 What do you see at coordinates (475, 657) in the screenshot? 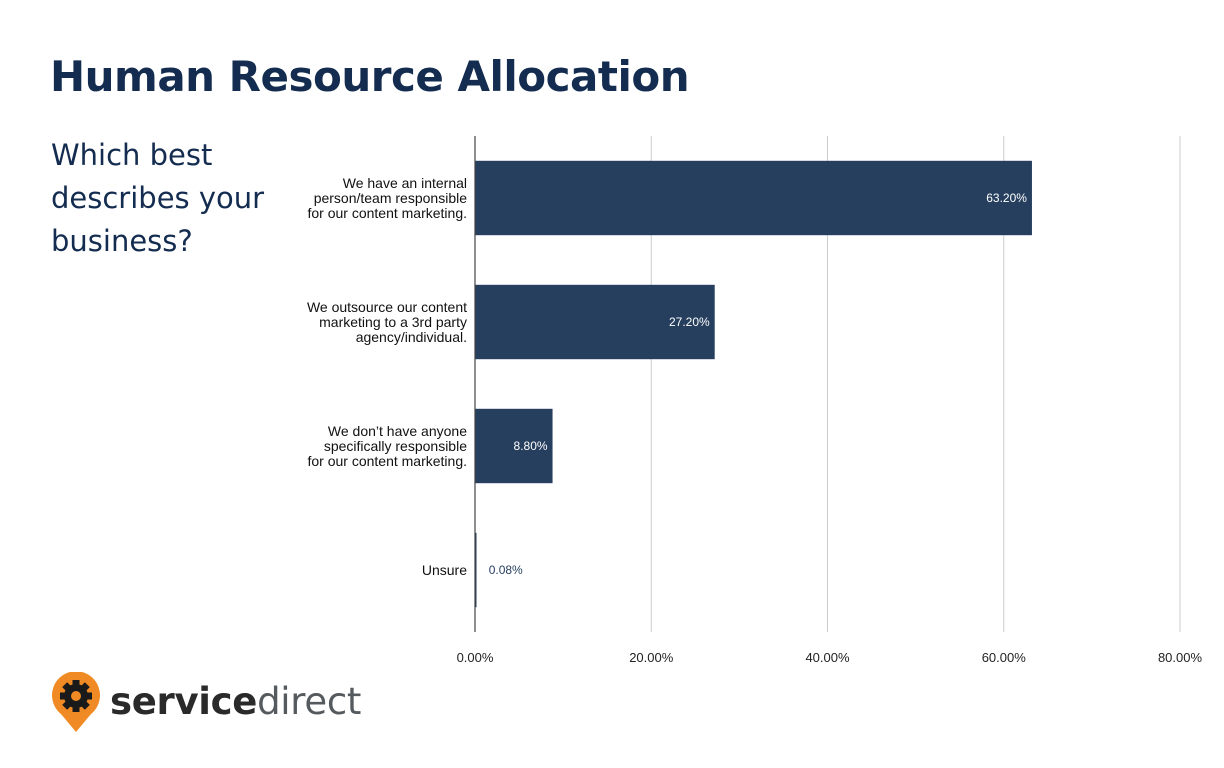
I see `x-tick-label: 0.00%` at bounding box center [475, 657].